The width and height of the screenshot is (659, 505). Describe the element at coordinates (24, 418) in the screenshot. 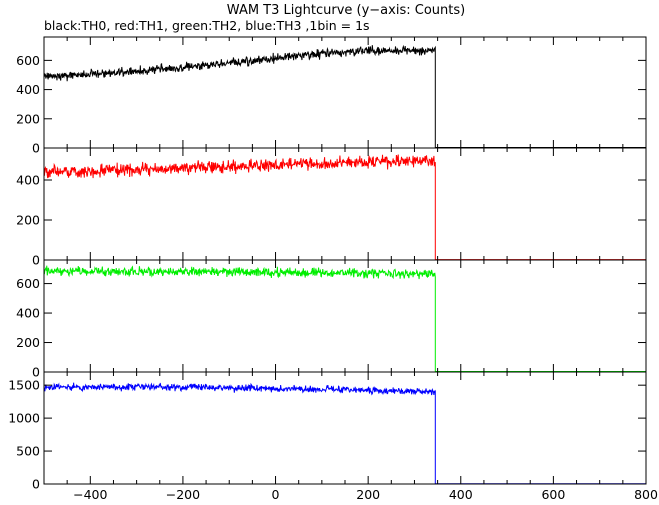

I see `y-tick-label: 1000` at that location.